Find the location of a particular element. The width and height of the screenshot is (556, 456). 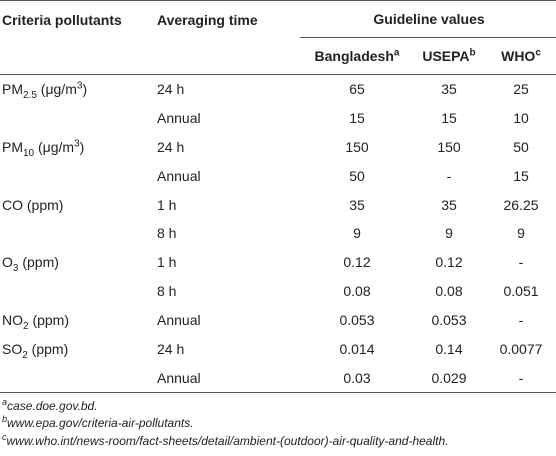

pollutant-cell: SO2 (ppm) is located at coordinates (77, 349).